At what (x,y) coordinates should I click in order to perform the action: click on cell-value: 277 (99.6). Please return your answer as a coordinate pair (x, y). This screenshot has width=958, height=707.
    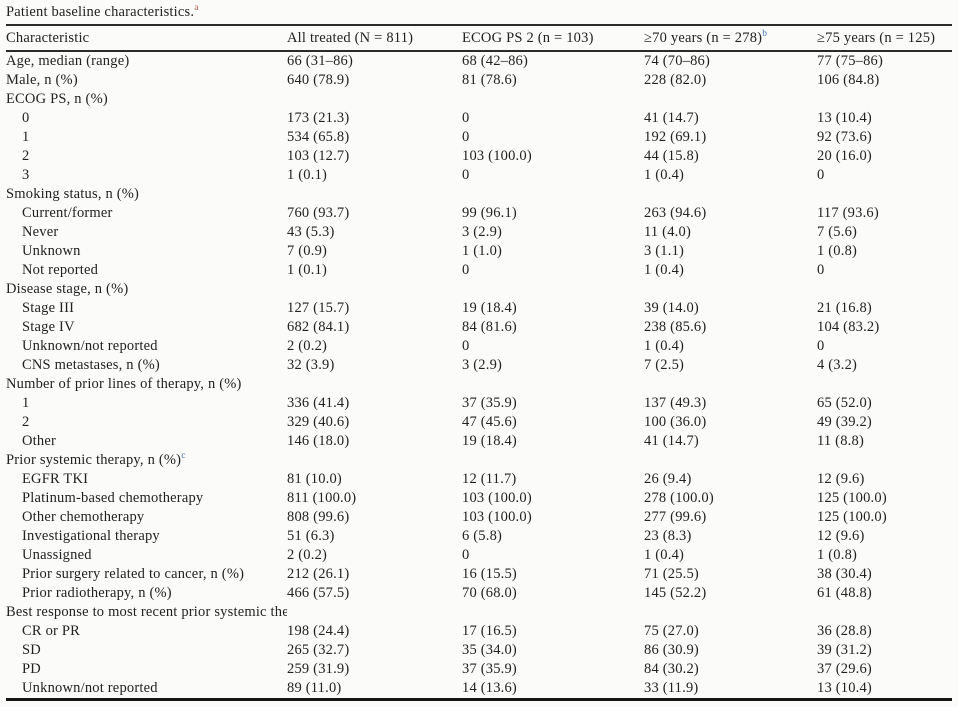
    Looking at the image, I should click on (675, 517).